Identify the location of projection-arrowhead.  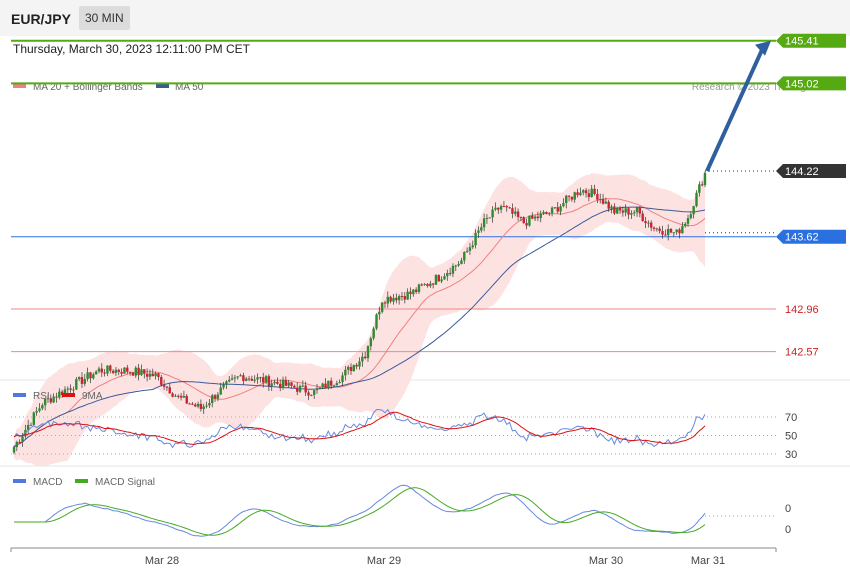
(763, 48).